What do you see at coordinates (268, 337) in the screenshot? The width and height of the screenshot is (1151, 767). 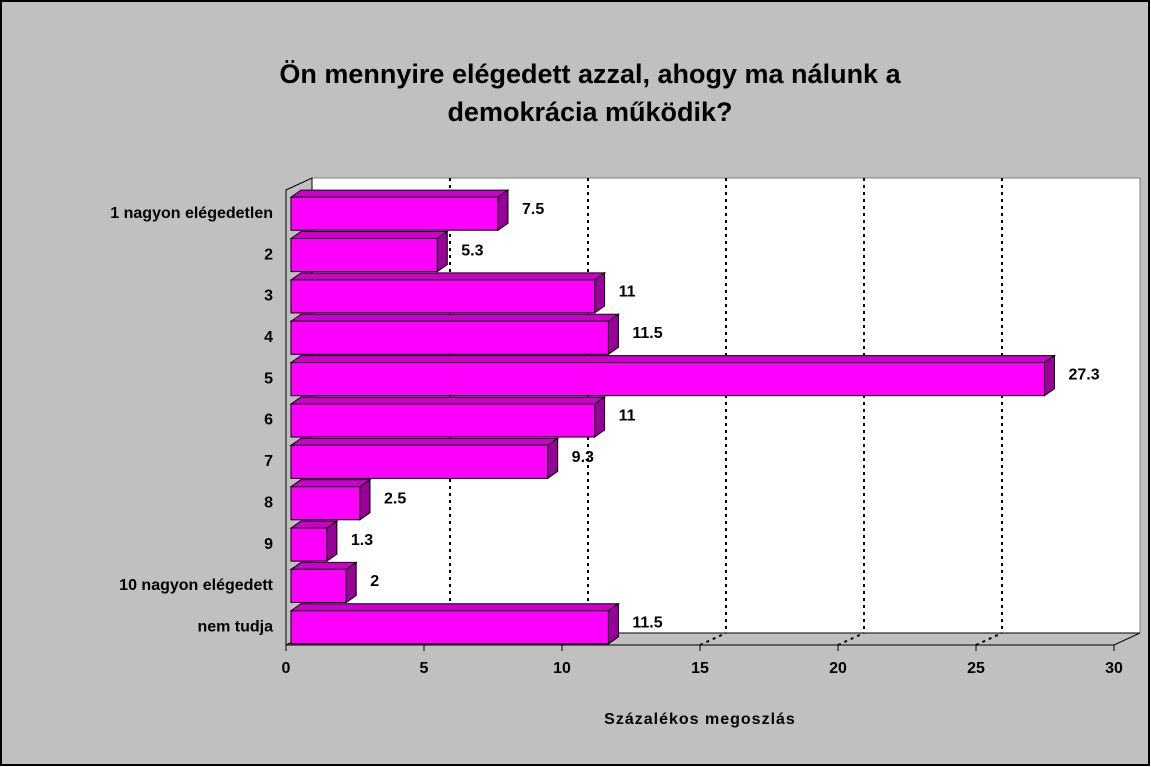 I see `y-tick-label: 4` at bounding box center [268, 337].